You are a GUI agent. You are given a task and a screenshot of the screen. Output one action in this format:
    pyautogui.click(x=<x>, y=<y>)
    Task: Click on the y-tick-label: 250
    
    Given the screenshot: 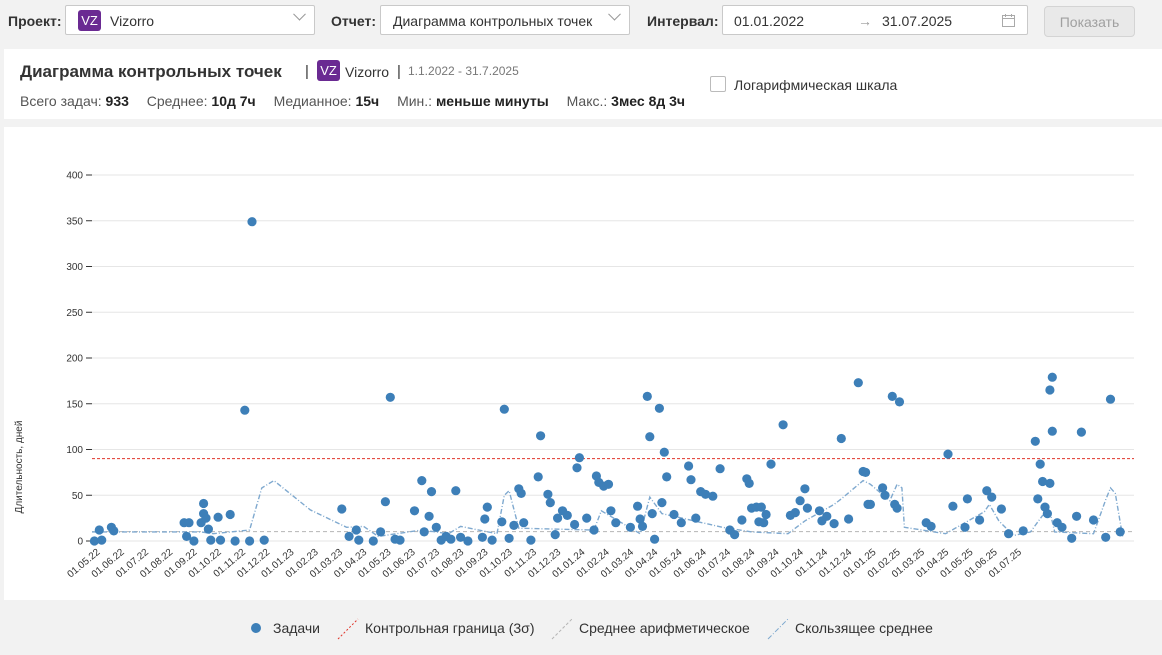 What is the action you would take?
    pyautogui.click(x=74, y=313)
    